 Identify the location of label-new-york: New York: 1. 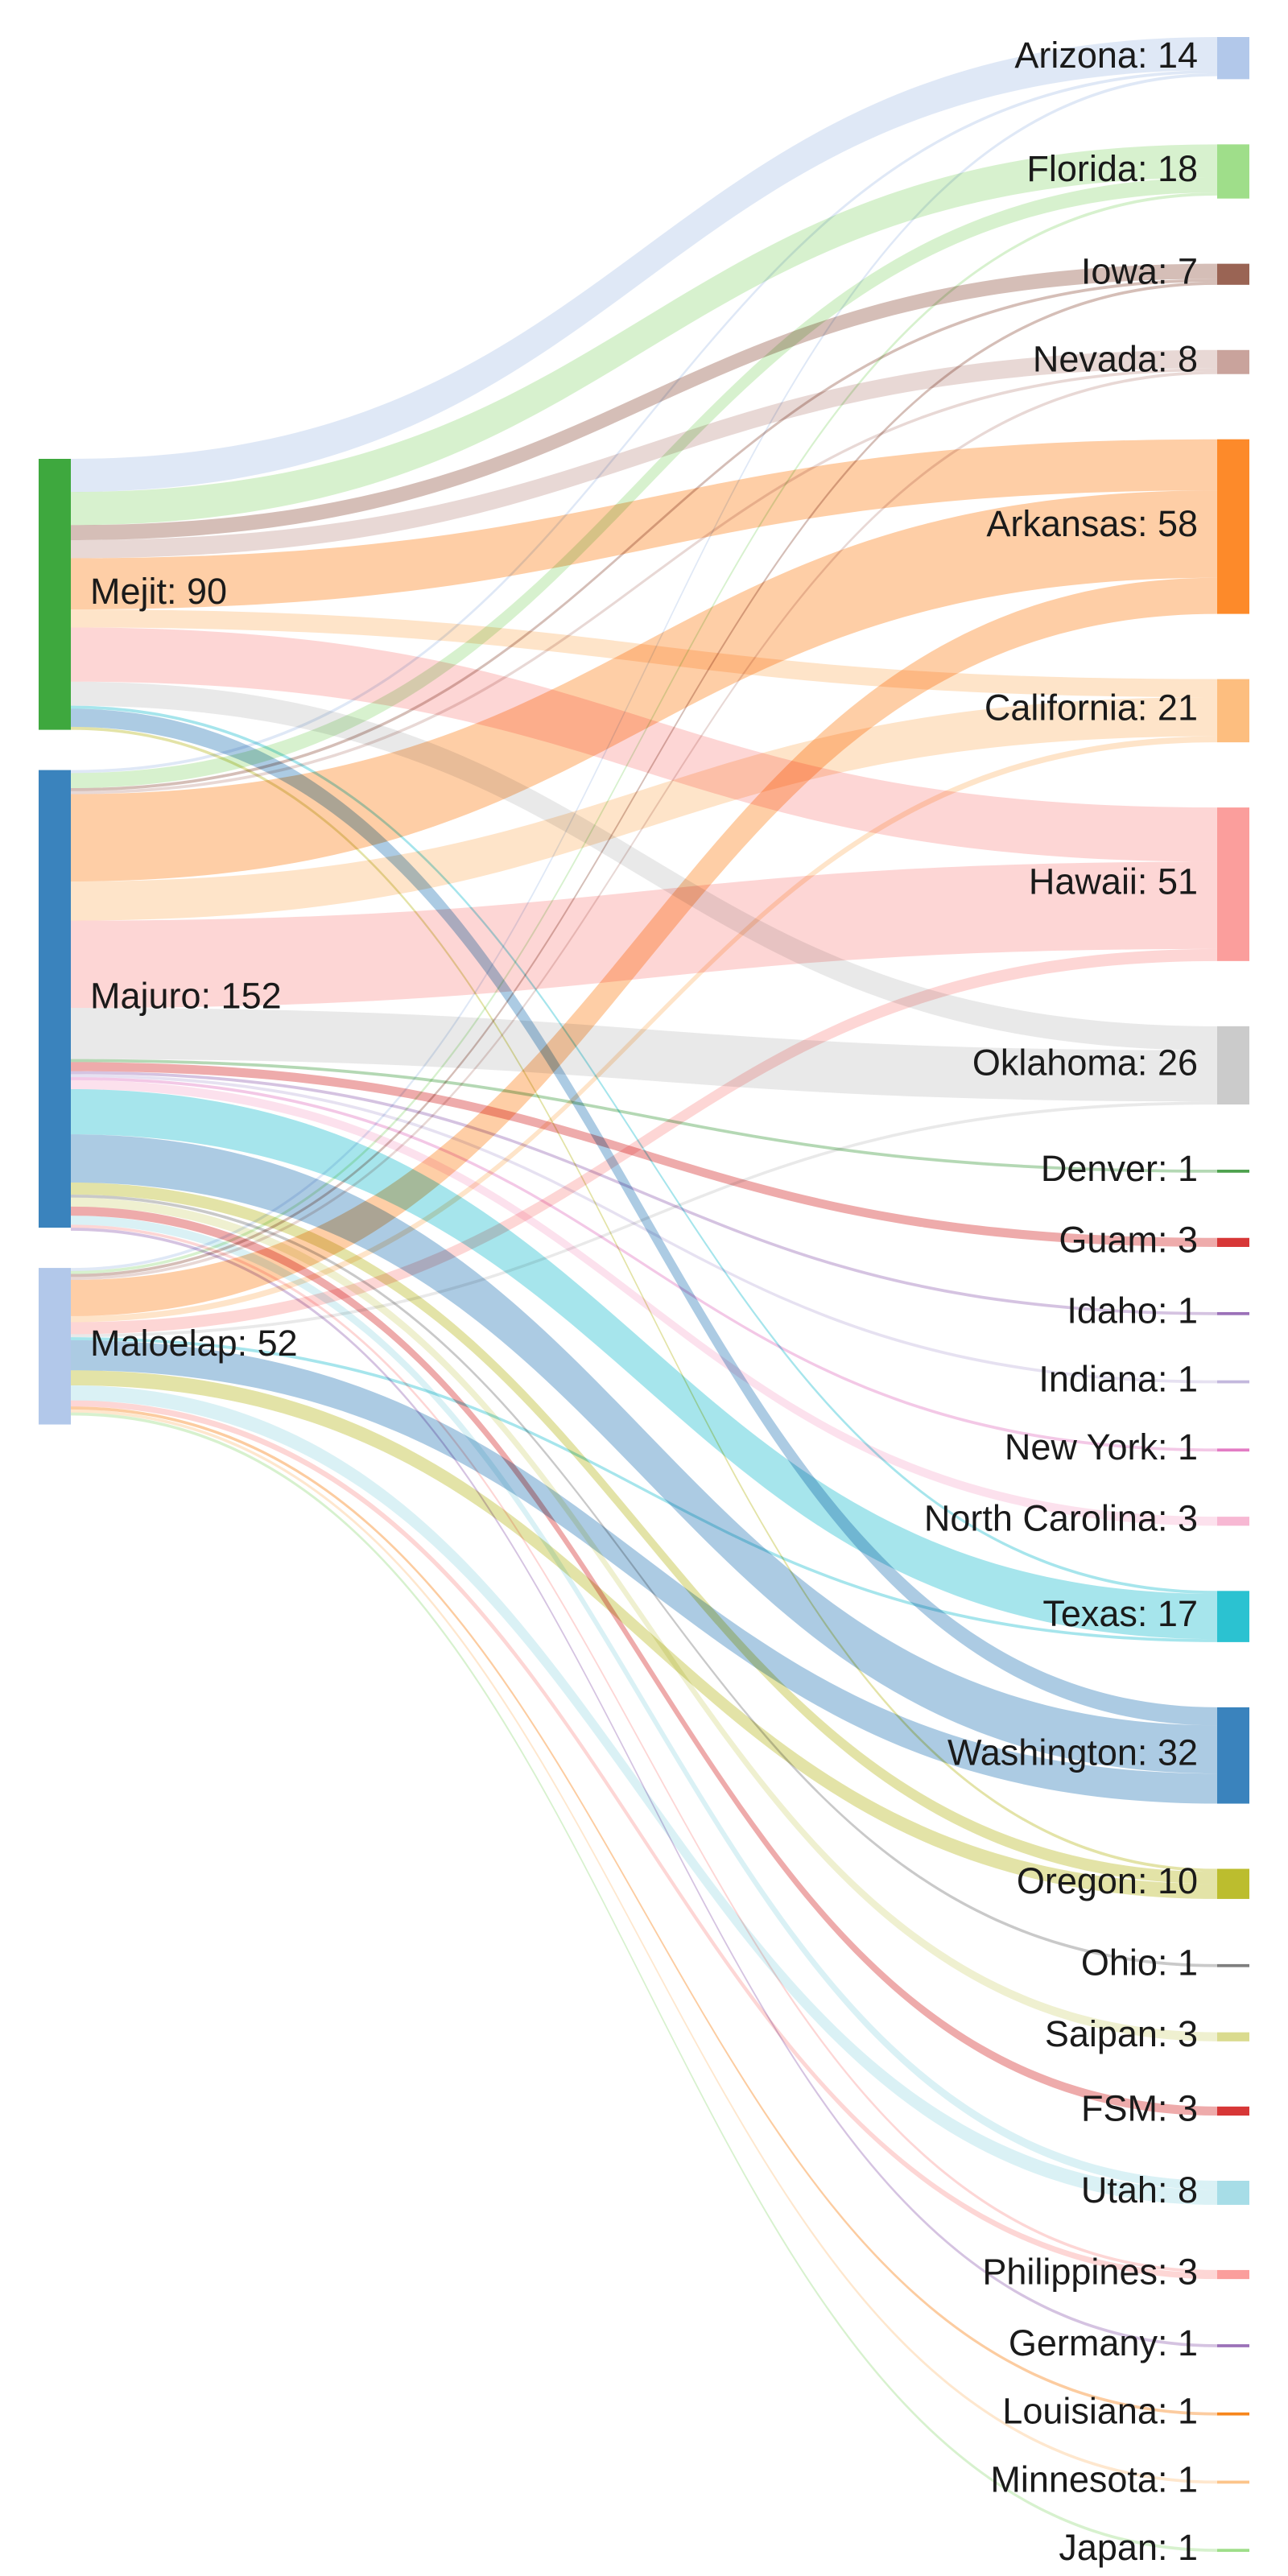
(1101, 1447).